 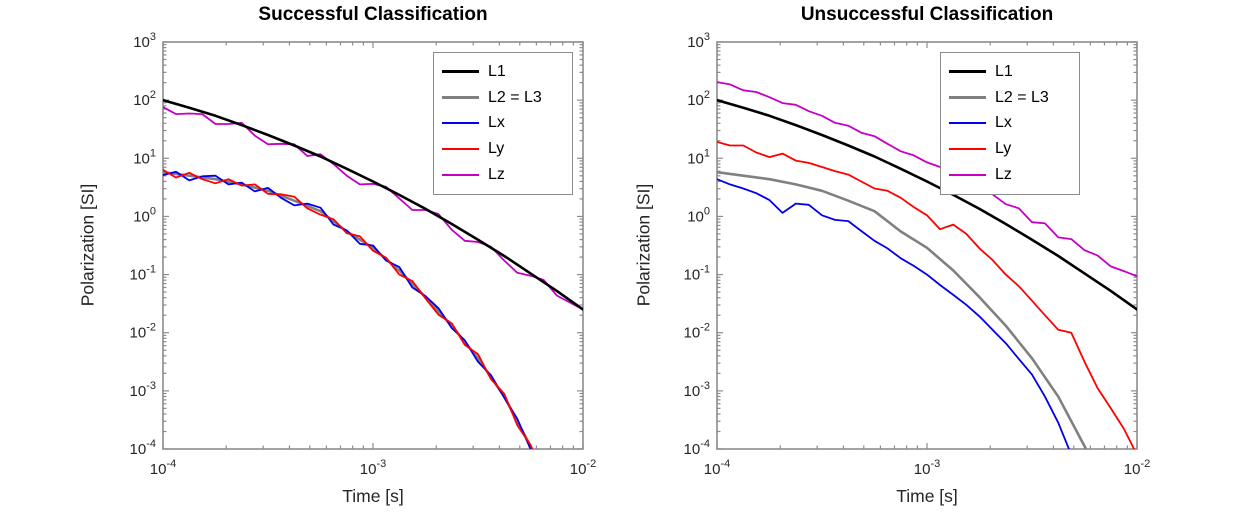 I want to click on legend-left: L1 L2 = L3 Lx Ly Lz, so click(x=503, y=123).